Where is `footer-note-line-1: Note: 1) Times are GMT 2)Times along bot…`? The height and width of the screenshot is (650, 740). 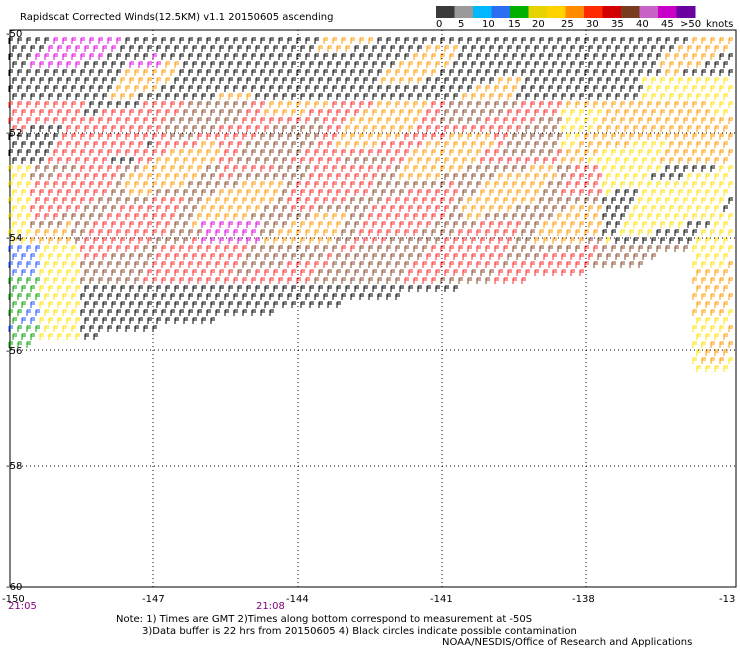
footer-note-line-1: Note: 1) Times are GMT 2)Times along bot… is located at coordinates (324, 619).